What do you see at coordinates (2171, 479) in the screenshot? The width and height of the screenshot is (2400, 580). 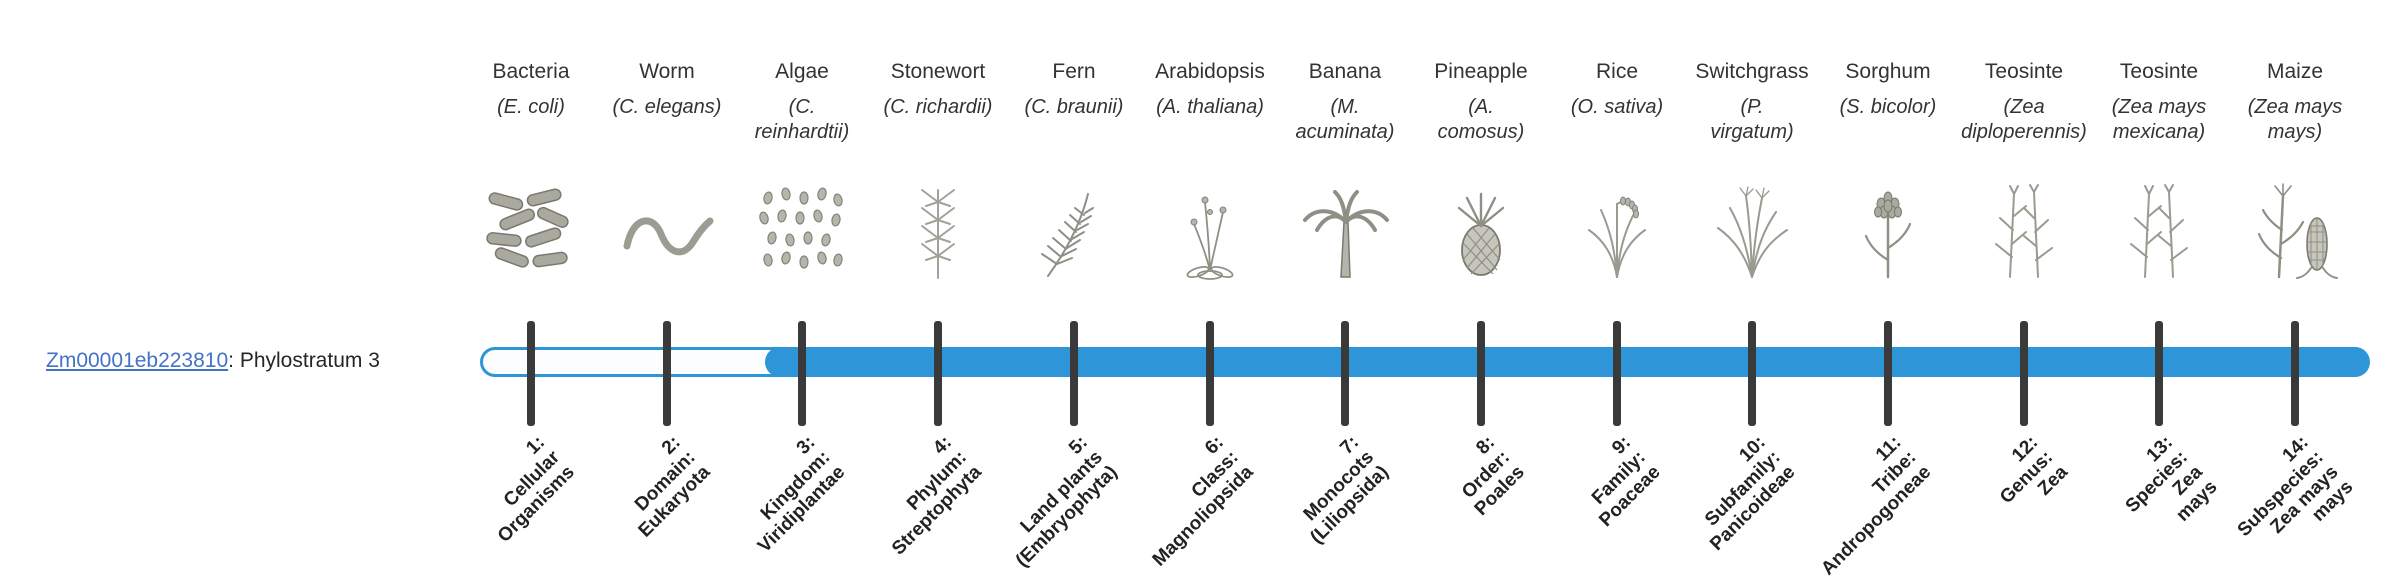 I see `stratum-label: 13: Species: Zea mays` at bounding box center [2171, 479].